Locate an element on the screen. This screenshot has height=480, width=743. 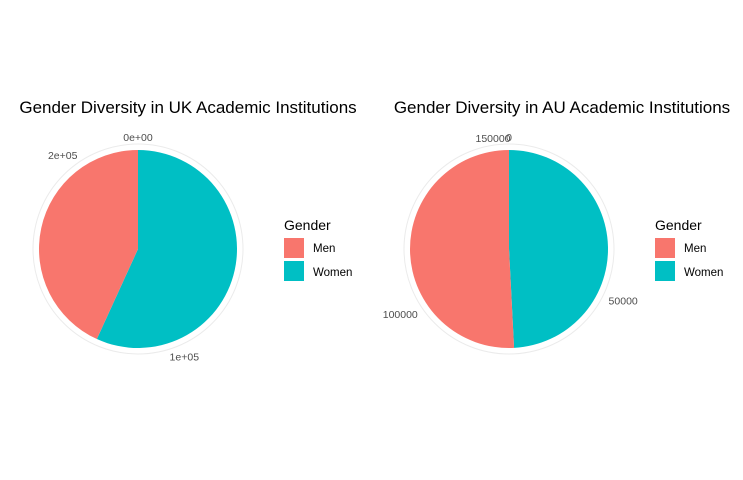
tick-label: 100000 is located at coordinates (400, 315).